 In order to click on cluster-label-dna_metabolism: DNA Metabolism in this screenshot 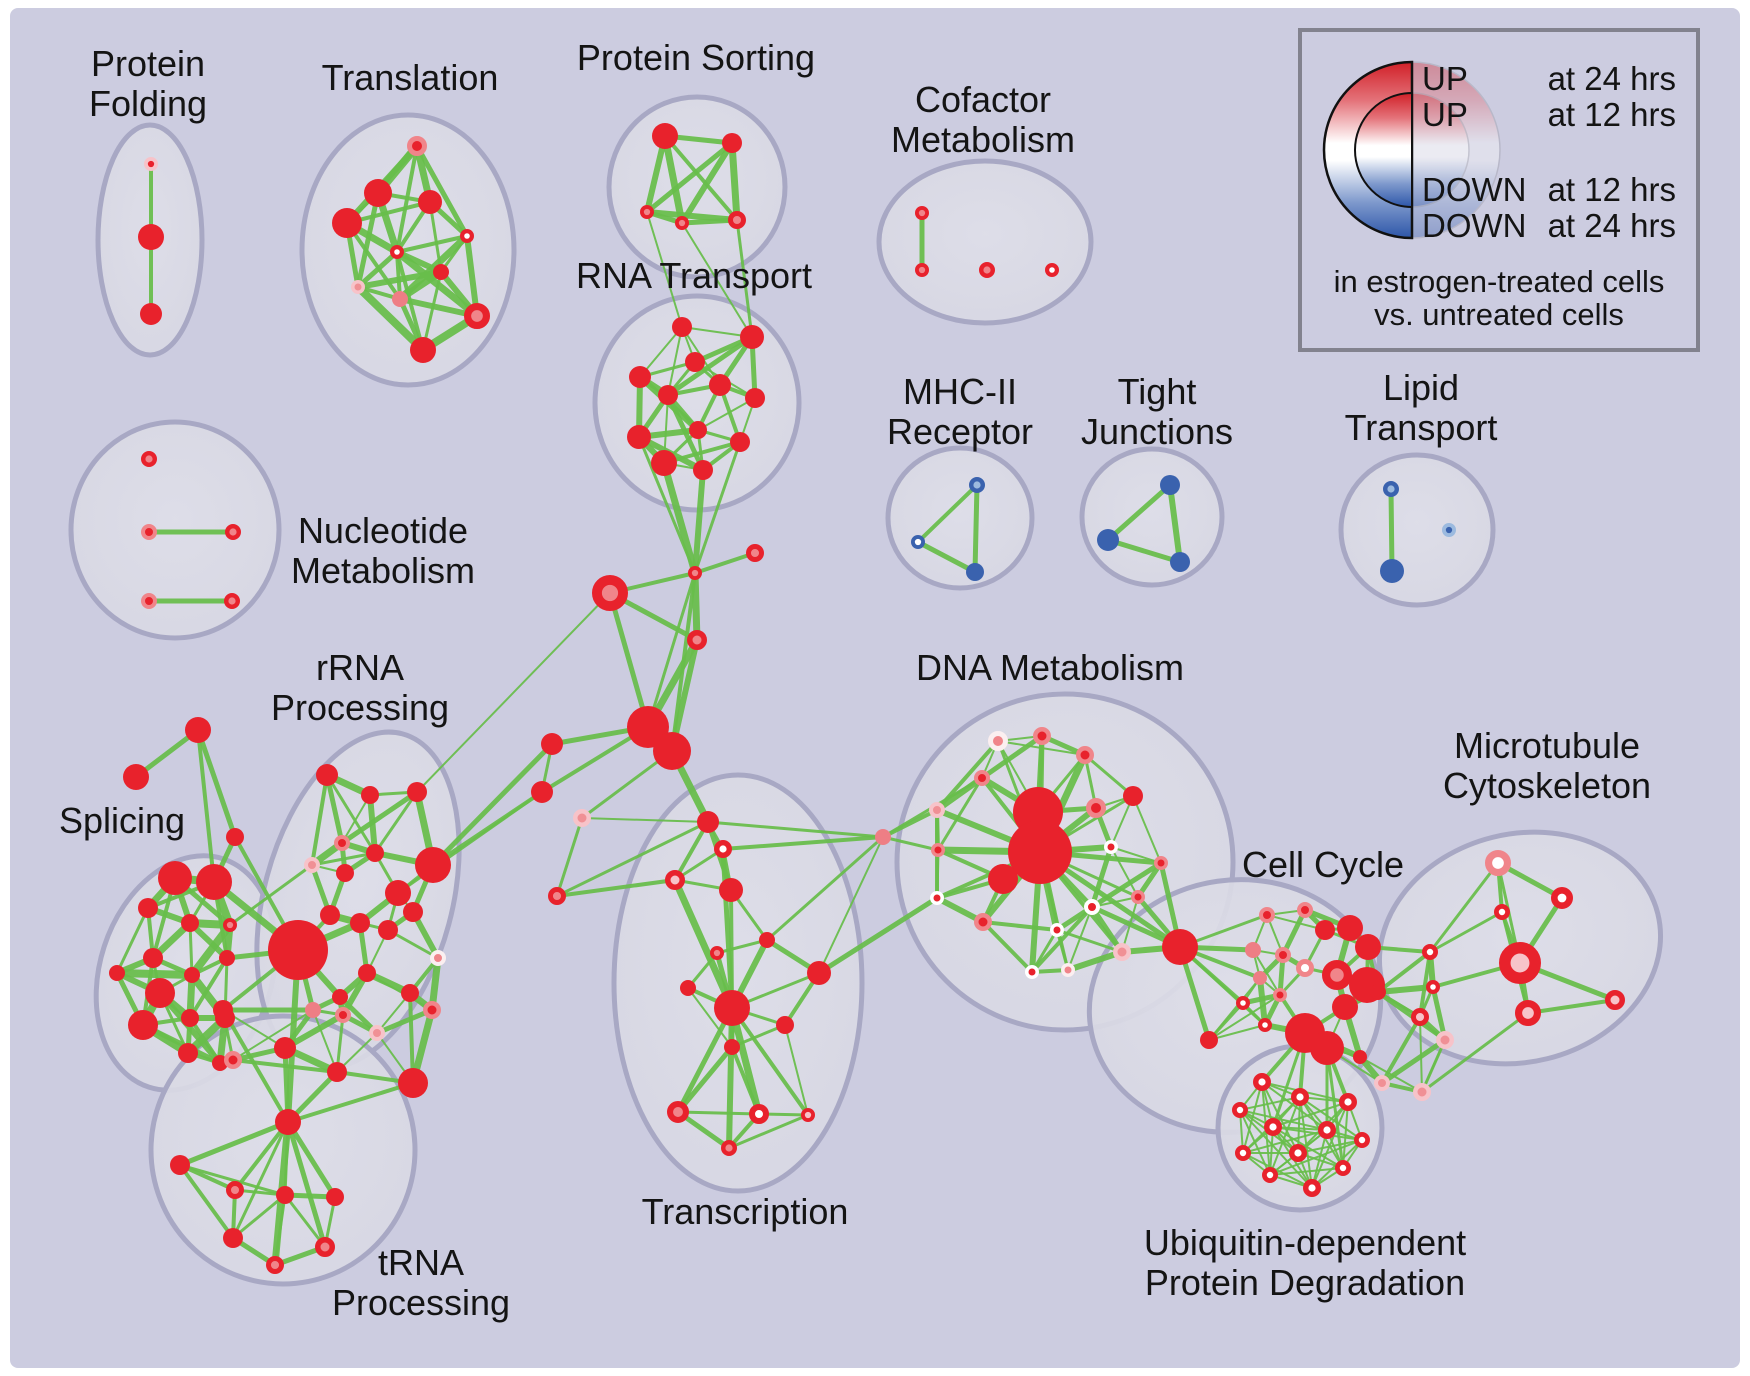, I will do `click(1050, 667)`.